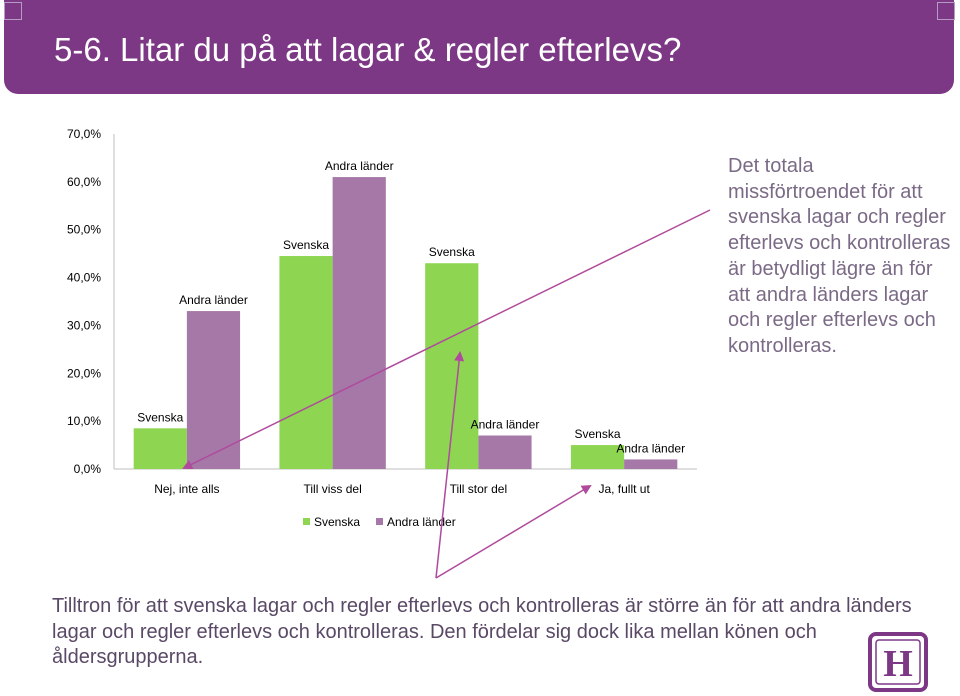 The width and height of the screenshot is (960, 696). I want to click on corner-marker-left, so click(13, 11).